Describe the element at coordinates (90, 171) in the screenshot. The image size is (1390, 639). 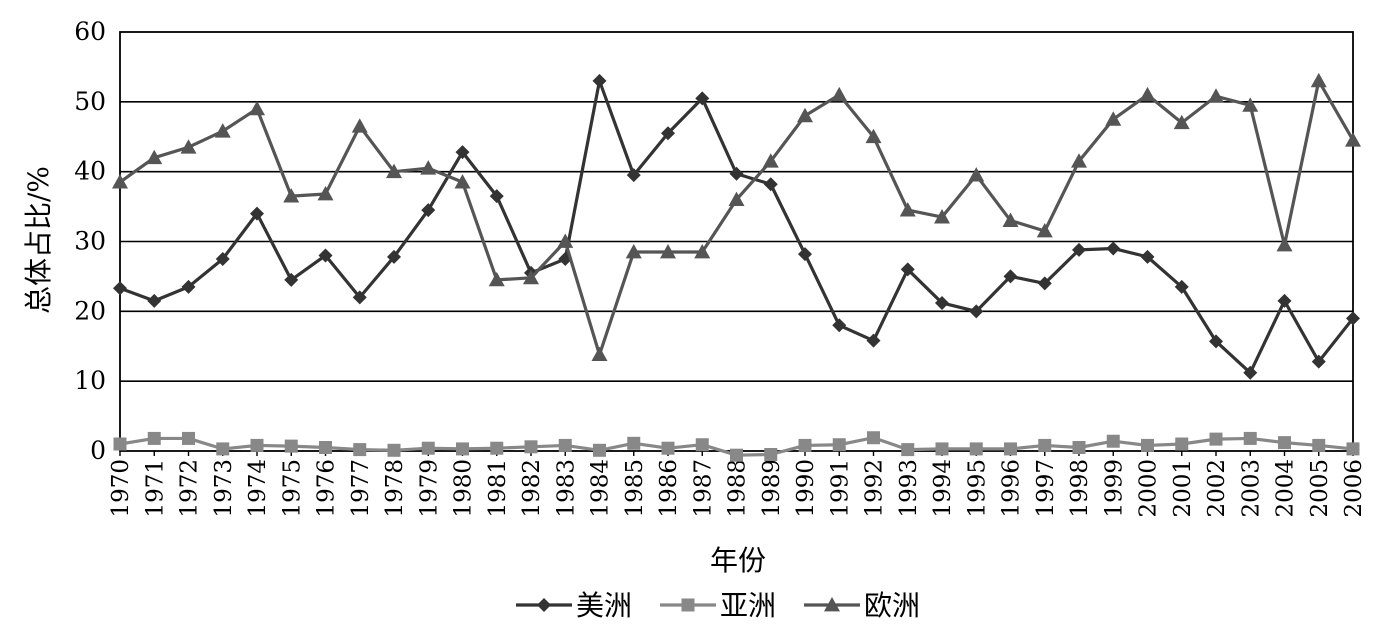
I see `y-tick-label: 40` at that location.